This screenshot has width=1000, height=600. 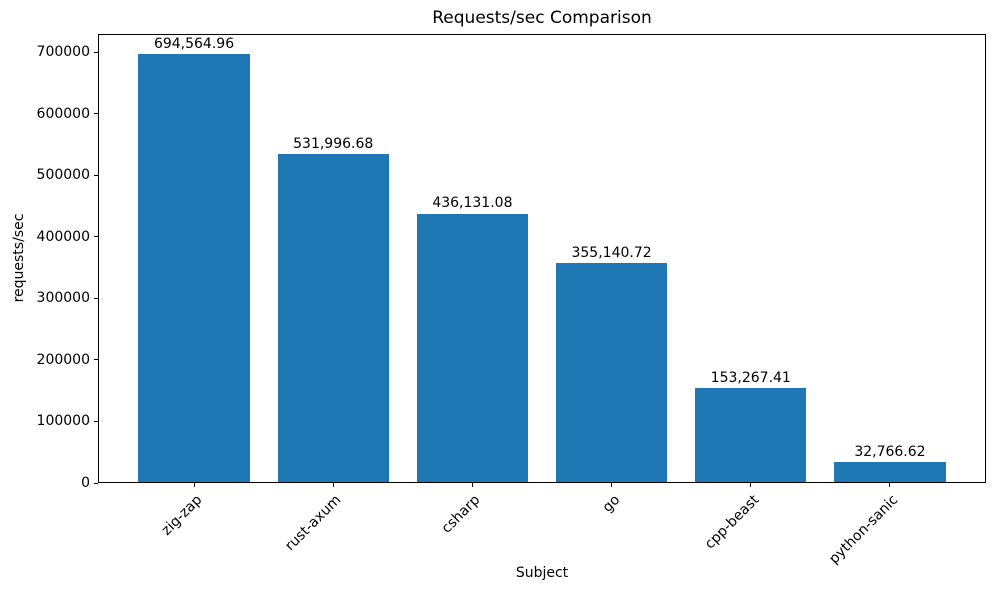 I want to click on bar-value-label: 531,996.68, so click(x=333, y=144).